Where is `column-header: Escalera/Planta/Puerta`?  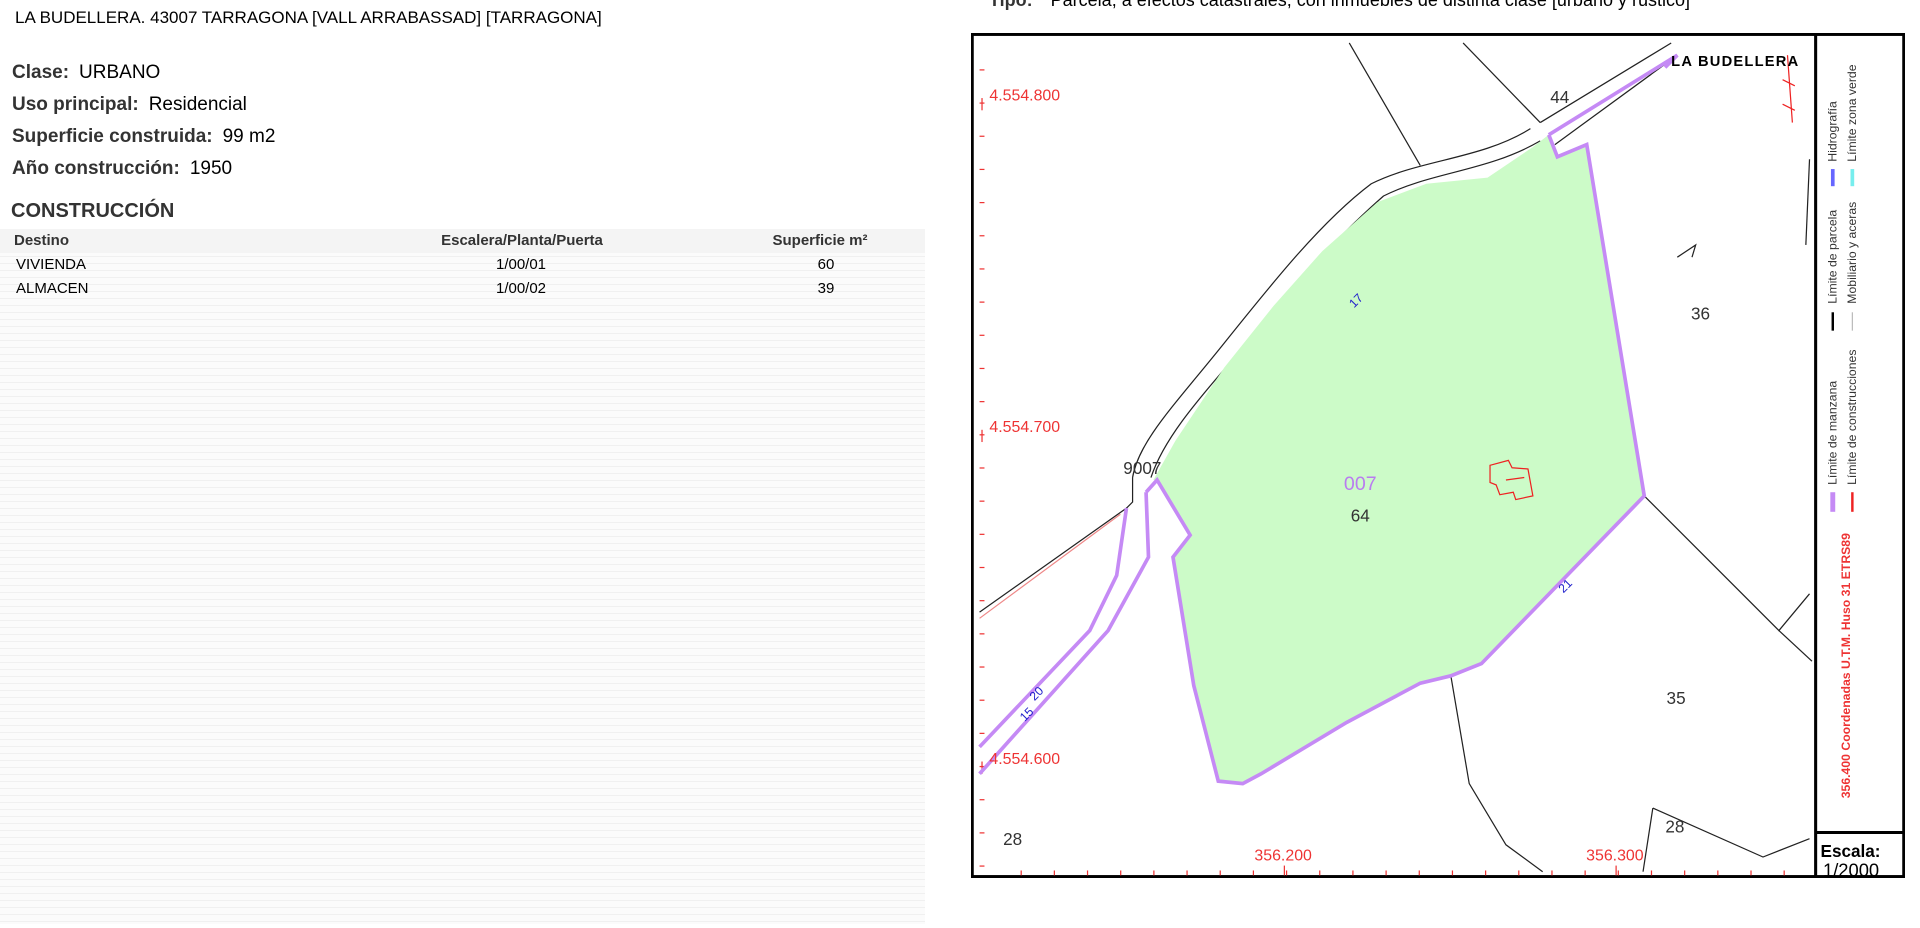
column-header: Escalera/Planta/Puerta is located at coordinates (522, 240).